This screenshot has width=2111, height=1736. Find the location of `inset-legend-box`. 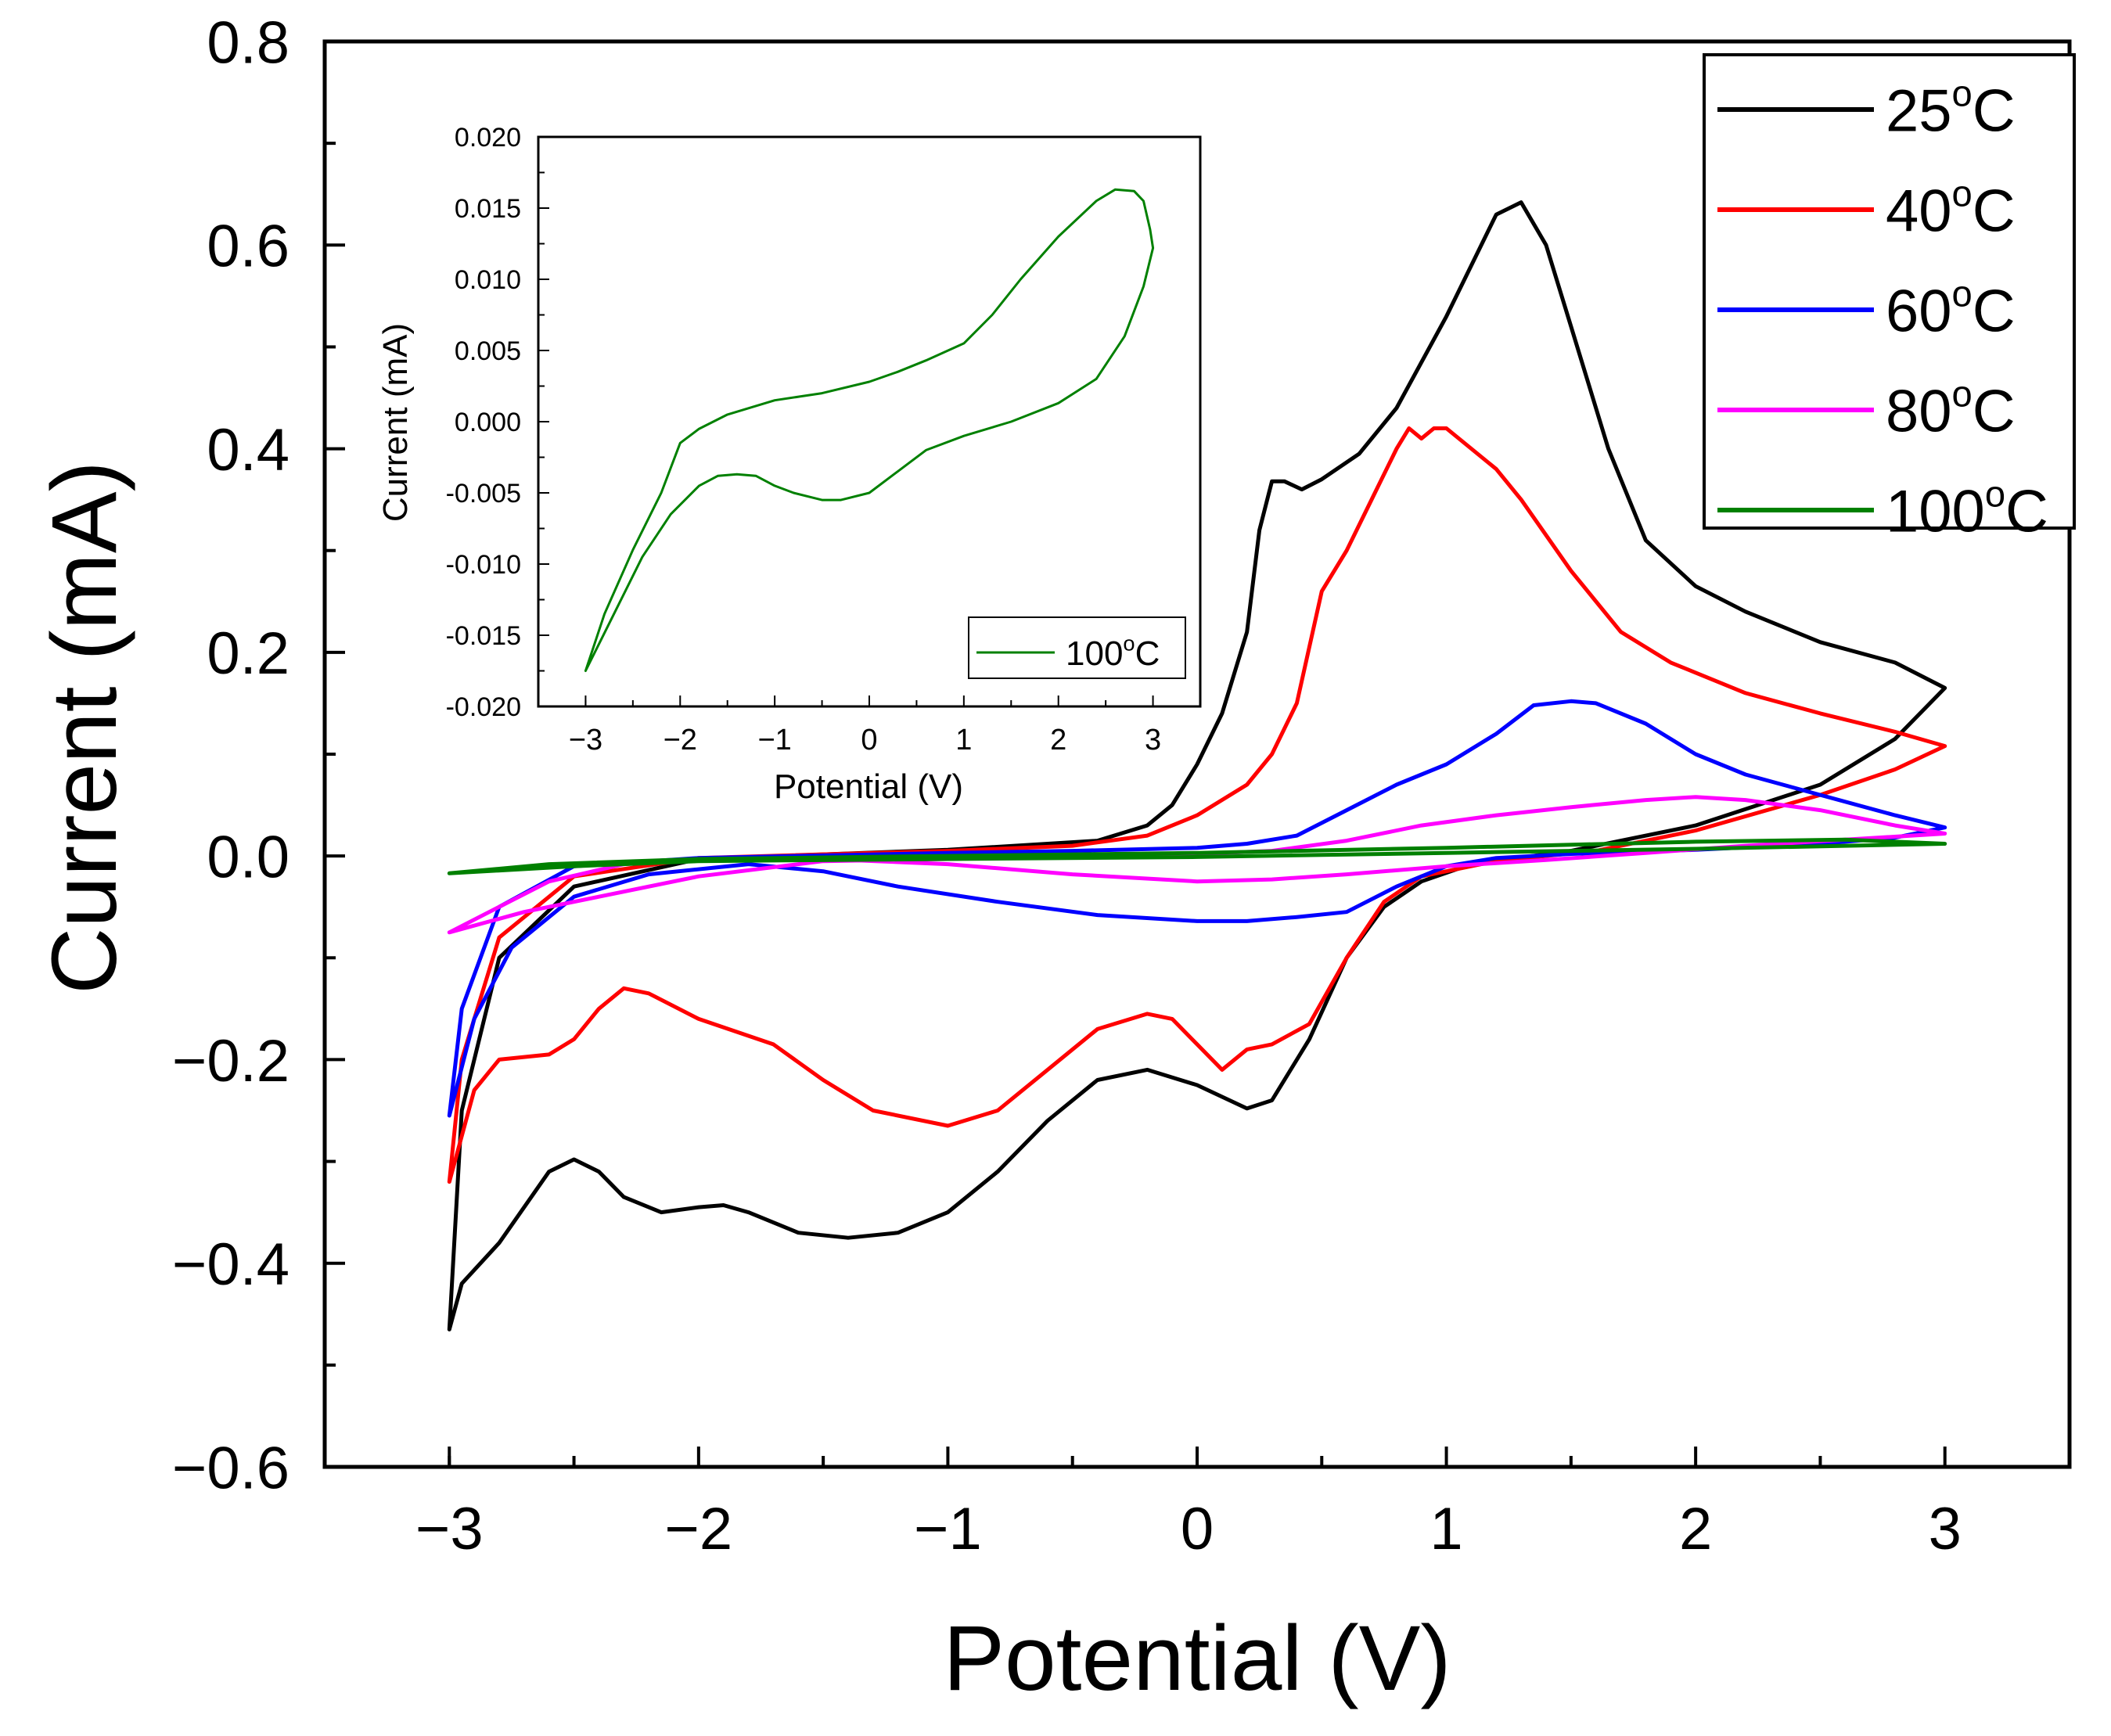

inset-legend-box is located at coordinates (1077, 647).